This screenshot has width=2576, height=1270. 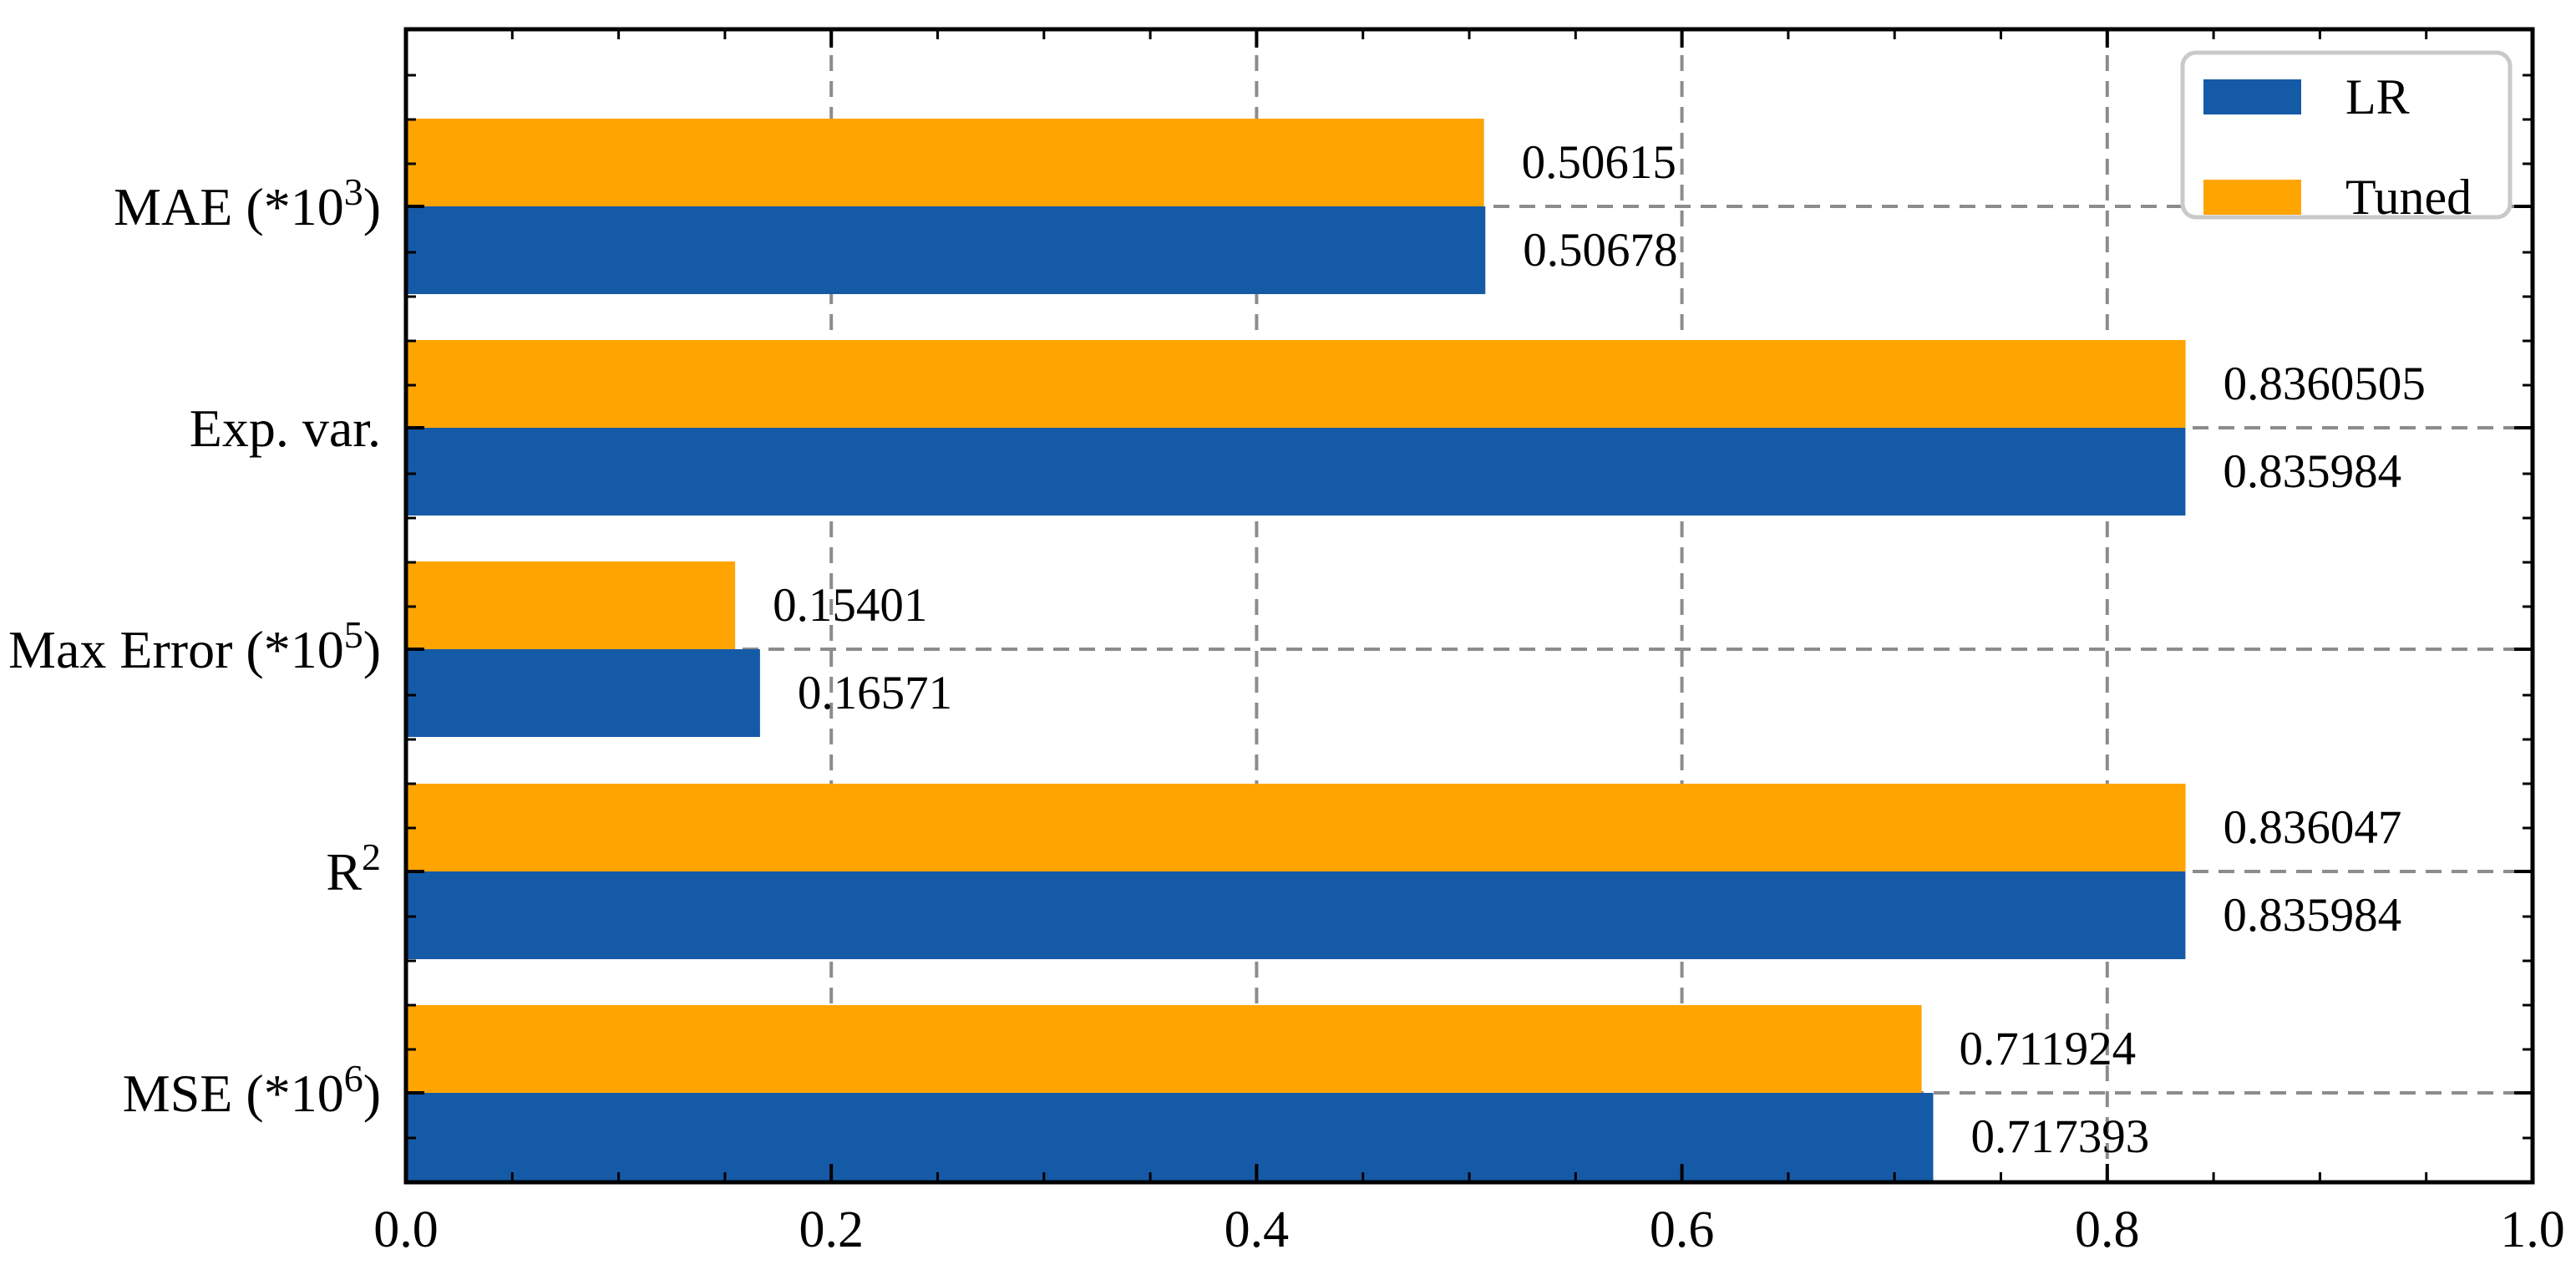 I want to click on x-tick-label: 0.4, so click(x=1257, y=1229).